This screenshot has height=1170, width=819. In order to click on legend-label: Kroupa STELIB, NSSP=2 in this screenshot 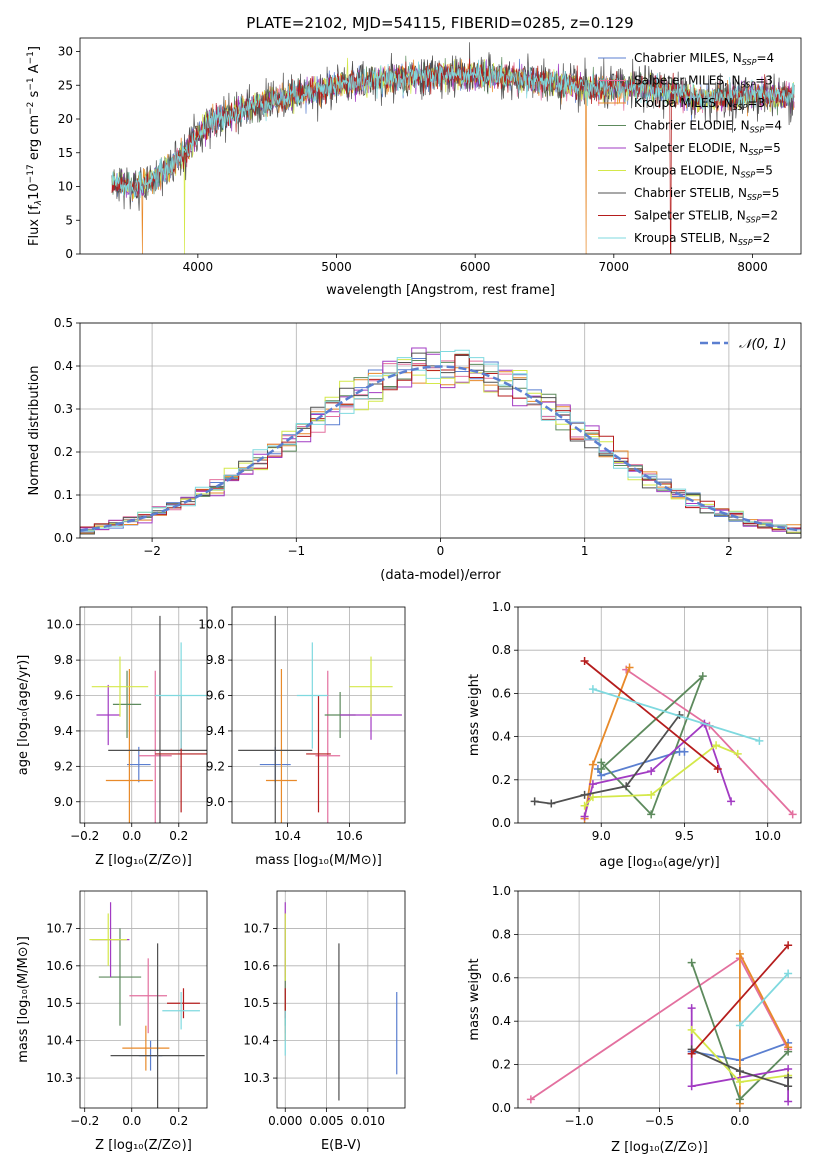, I will do `click(702, 239)`.